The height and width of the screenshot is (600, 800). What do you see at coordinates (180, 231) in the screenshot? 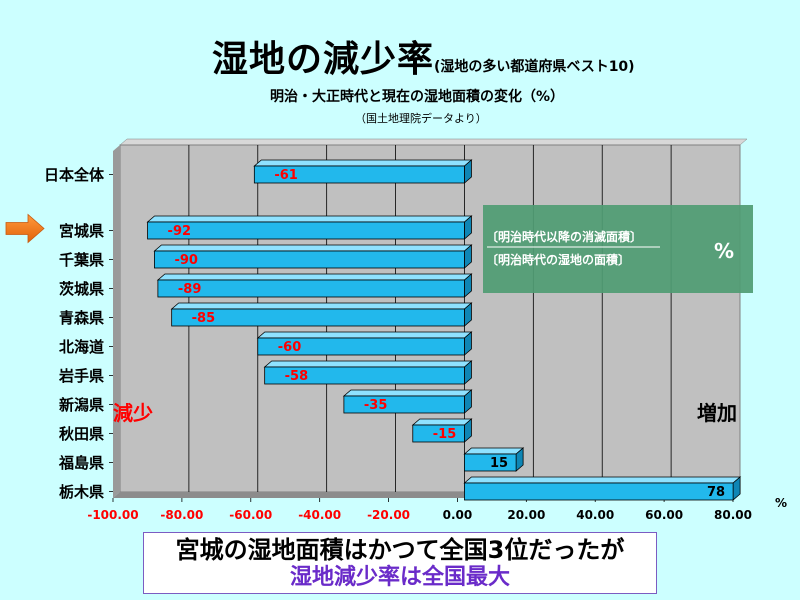
I see `data-label: -92` at bounding box center [180, 231].